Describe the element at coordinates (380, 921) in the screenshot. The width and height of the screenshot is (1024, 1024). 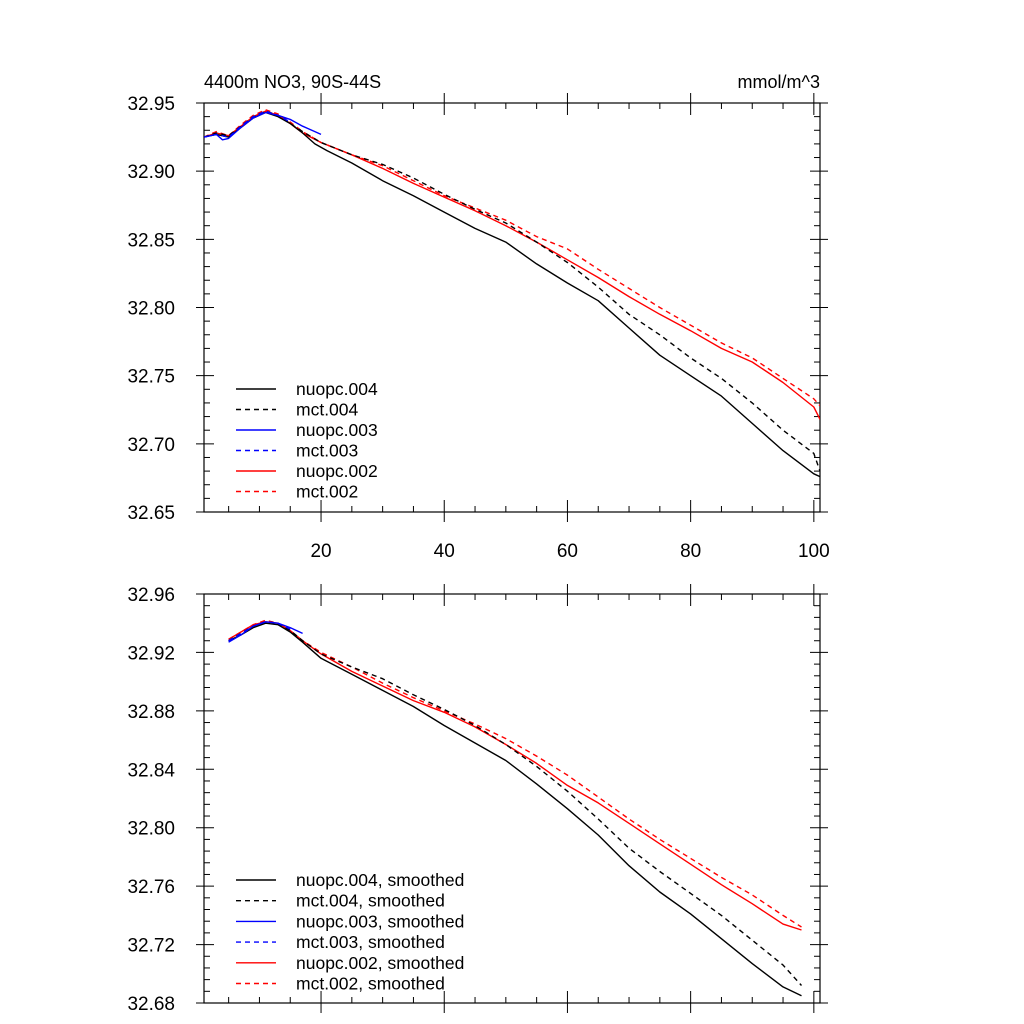
I see `legend-label: nuopc.003, smoothed` at that location.